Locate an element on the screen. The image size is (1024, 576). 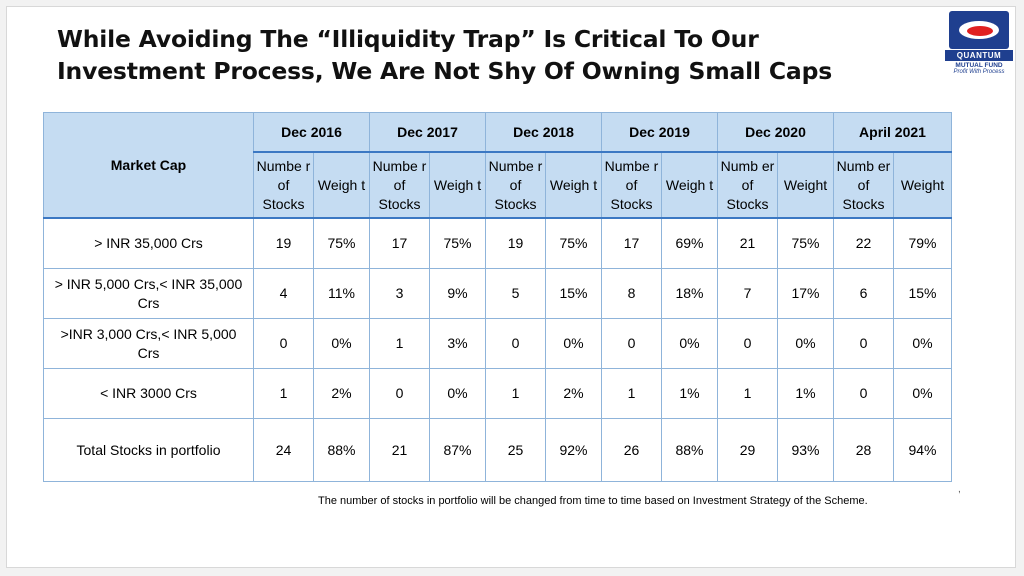
header-year: Dec 2016 is located at coordinates (311, 132).